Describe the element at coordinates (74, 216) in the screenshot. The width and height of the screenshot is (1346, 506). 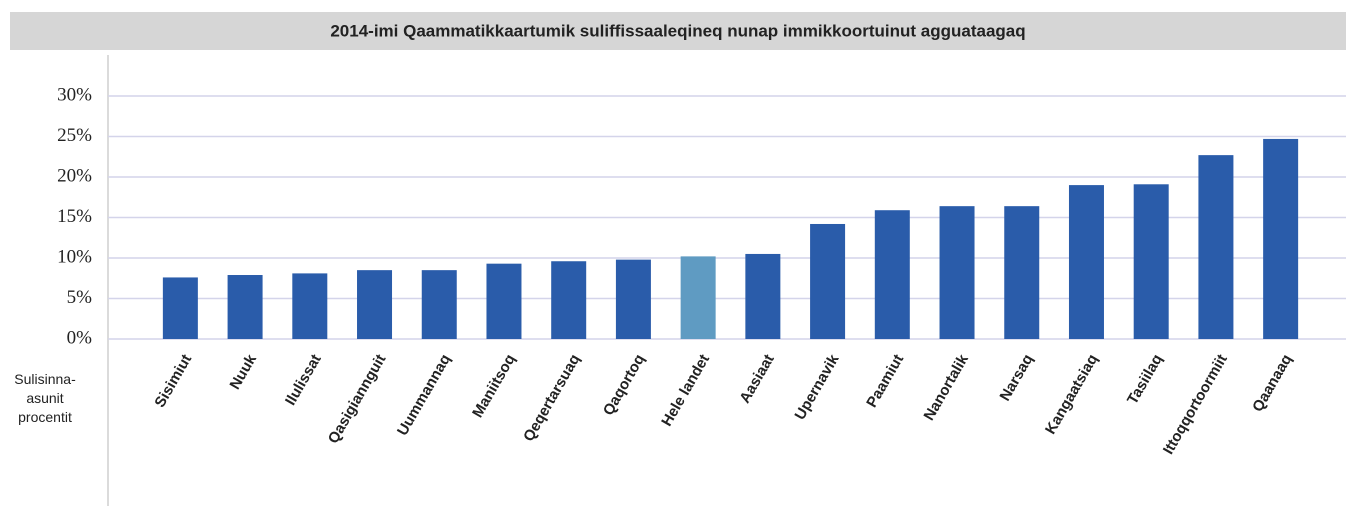
I see `y-tick-label: 15%` at that location.